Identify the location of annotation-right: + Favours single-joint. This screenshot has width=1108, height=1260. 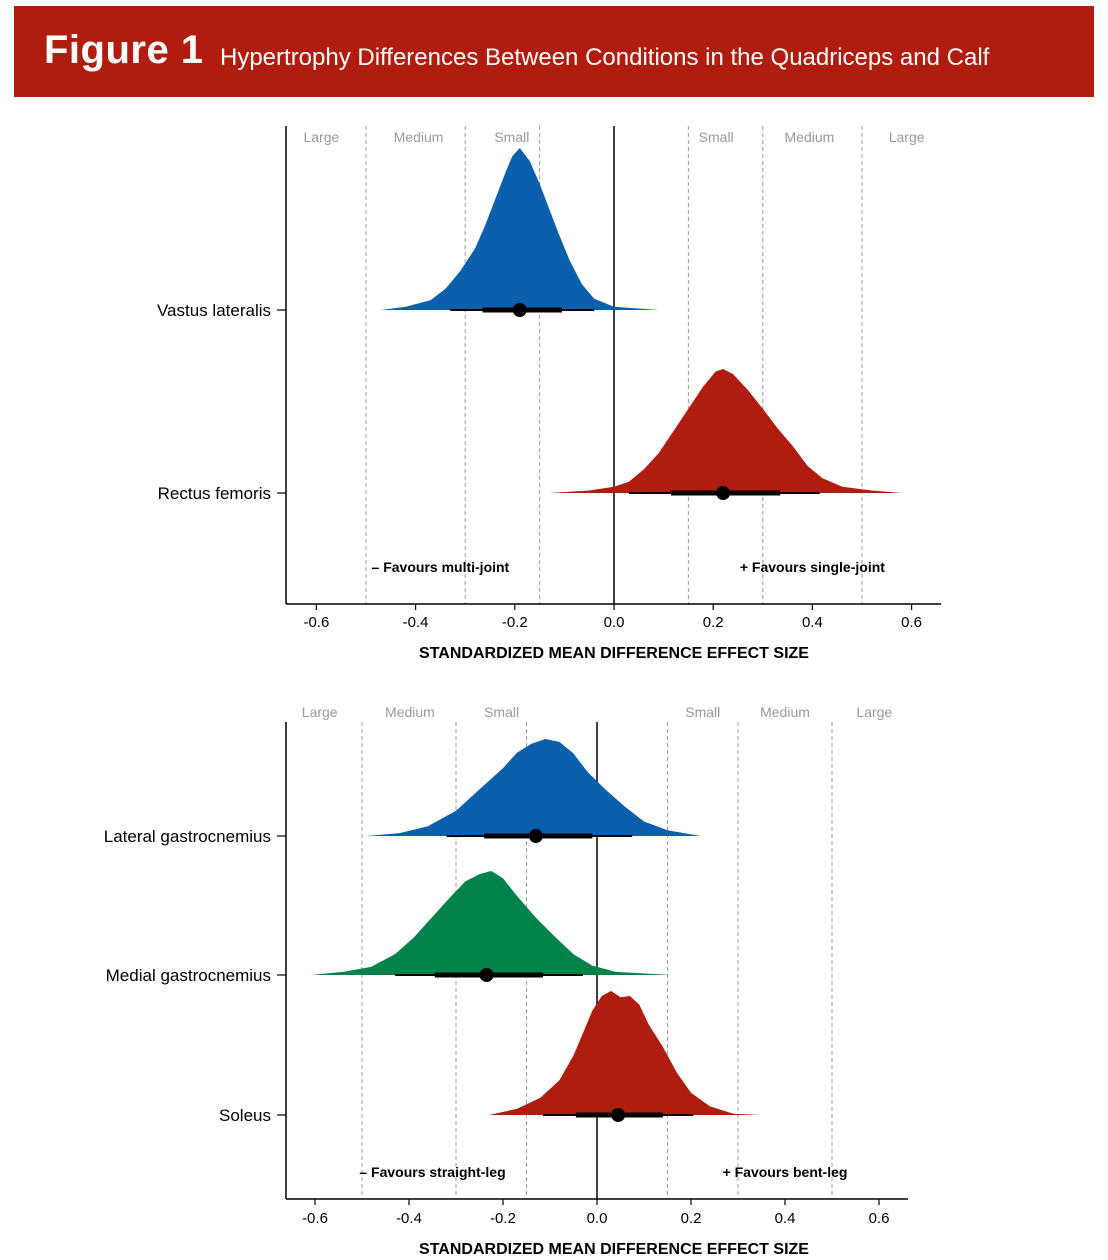
(812, 567).